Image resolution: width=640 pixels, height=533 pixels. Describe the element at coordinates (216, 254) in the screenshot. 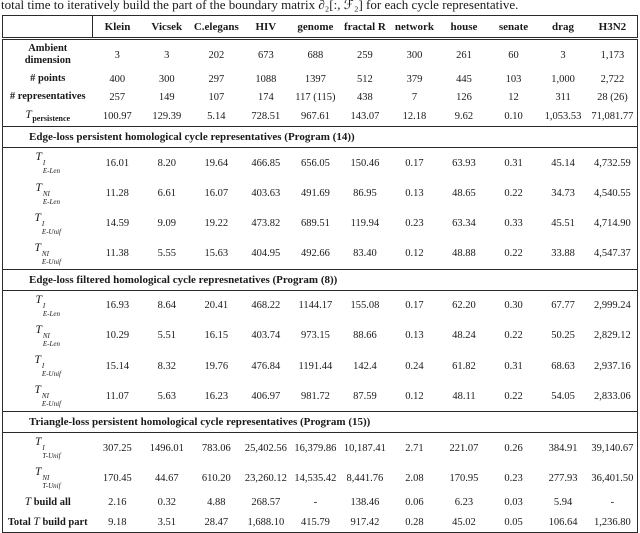

I see `data-cell: 15.63` at that location.